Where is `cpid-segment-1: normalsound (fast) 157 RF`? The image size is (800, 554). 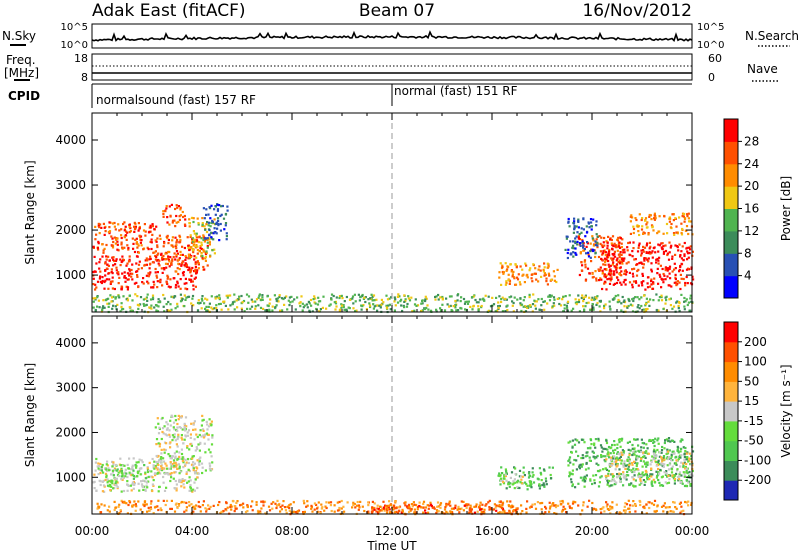
cpid-segment-1: normalsound (fast) 157 RF is located at coordinates (176, 100).